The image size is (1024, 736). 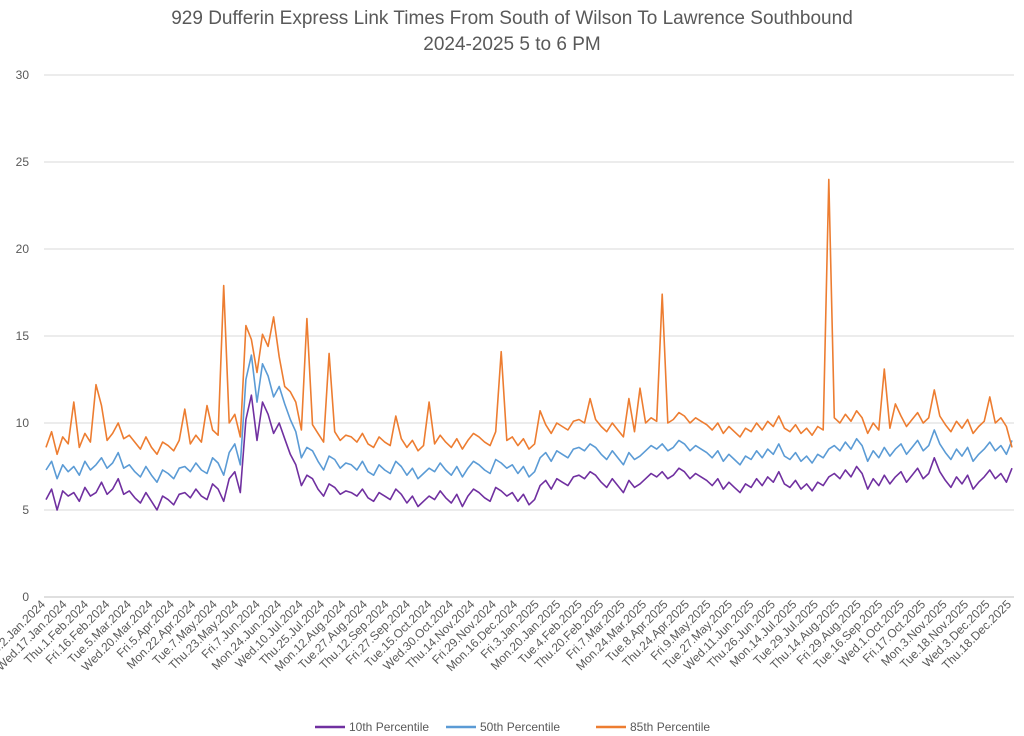 I want to click on y-tick-label: 0, so click(x=25, y=597).